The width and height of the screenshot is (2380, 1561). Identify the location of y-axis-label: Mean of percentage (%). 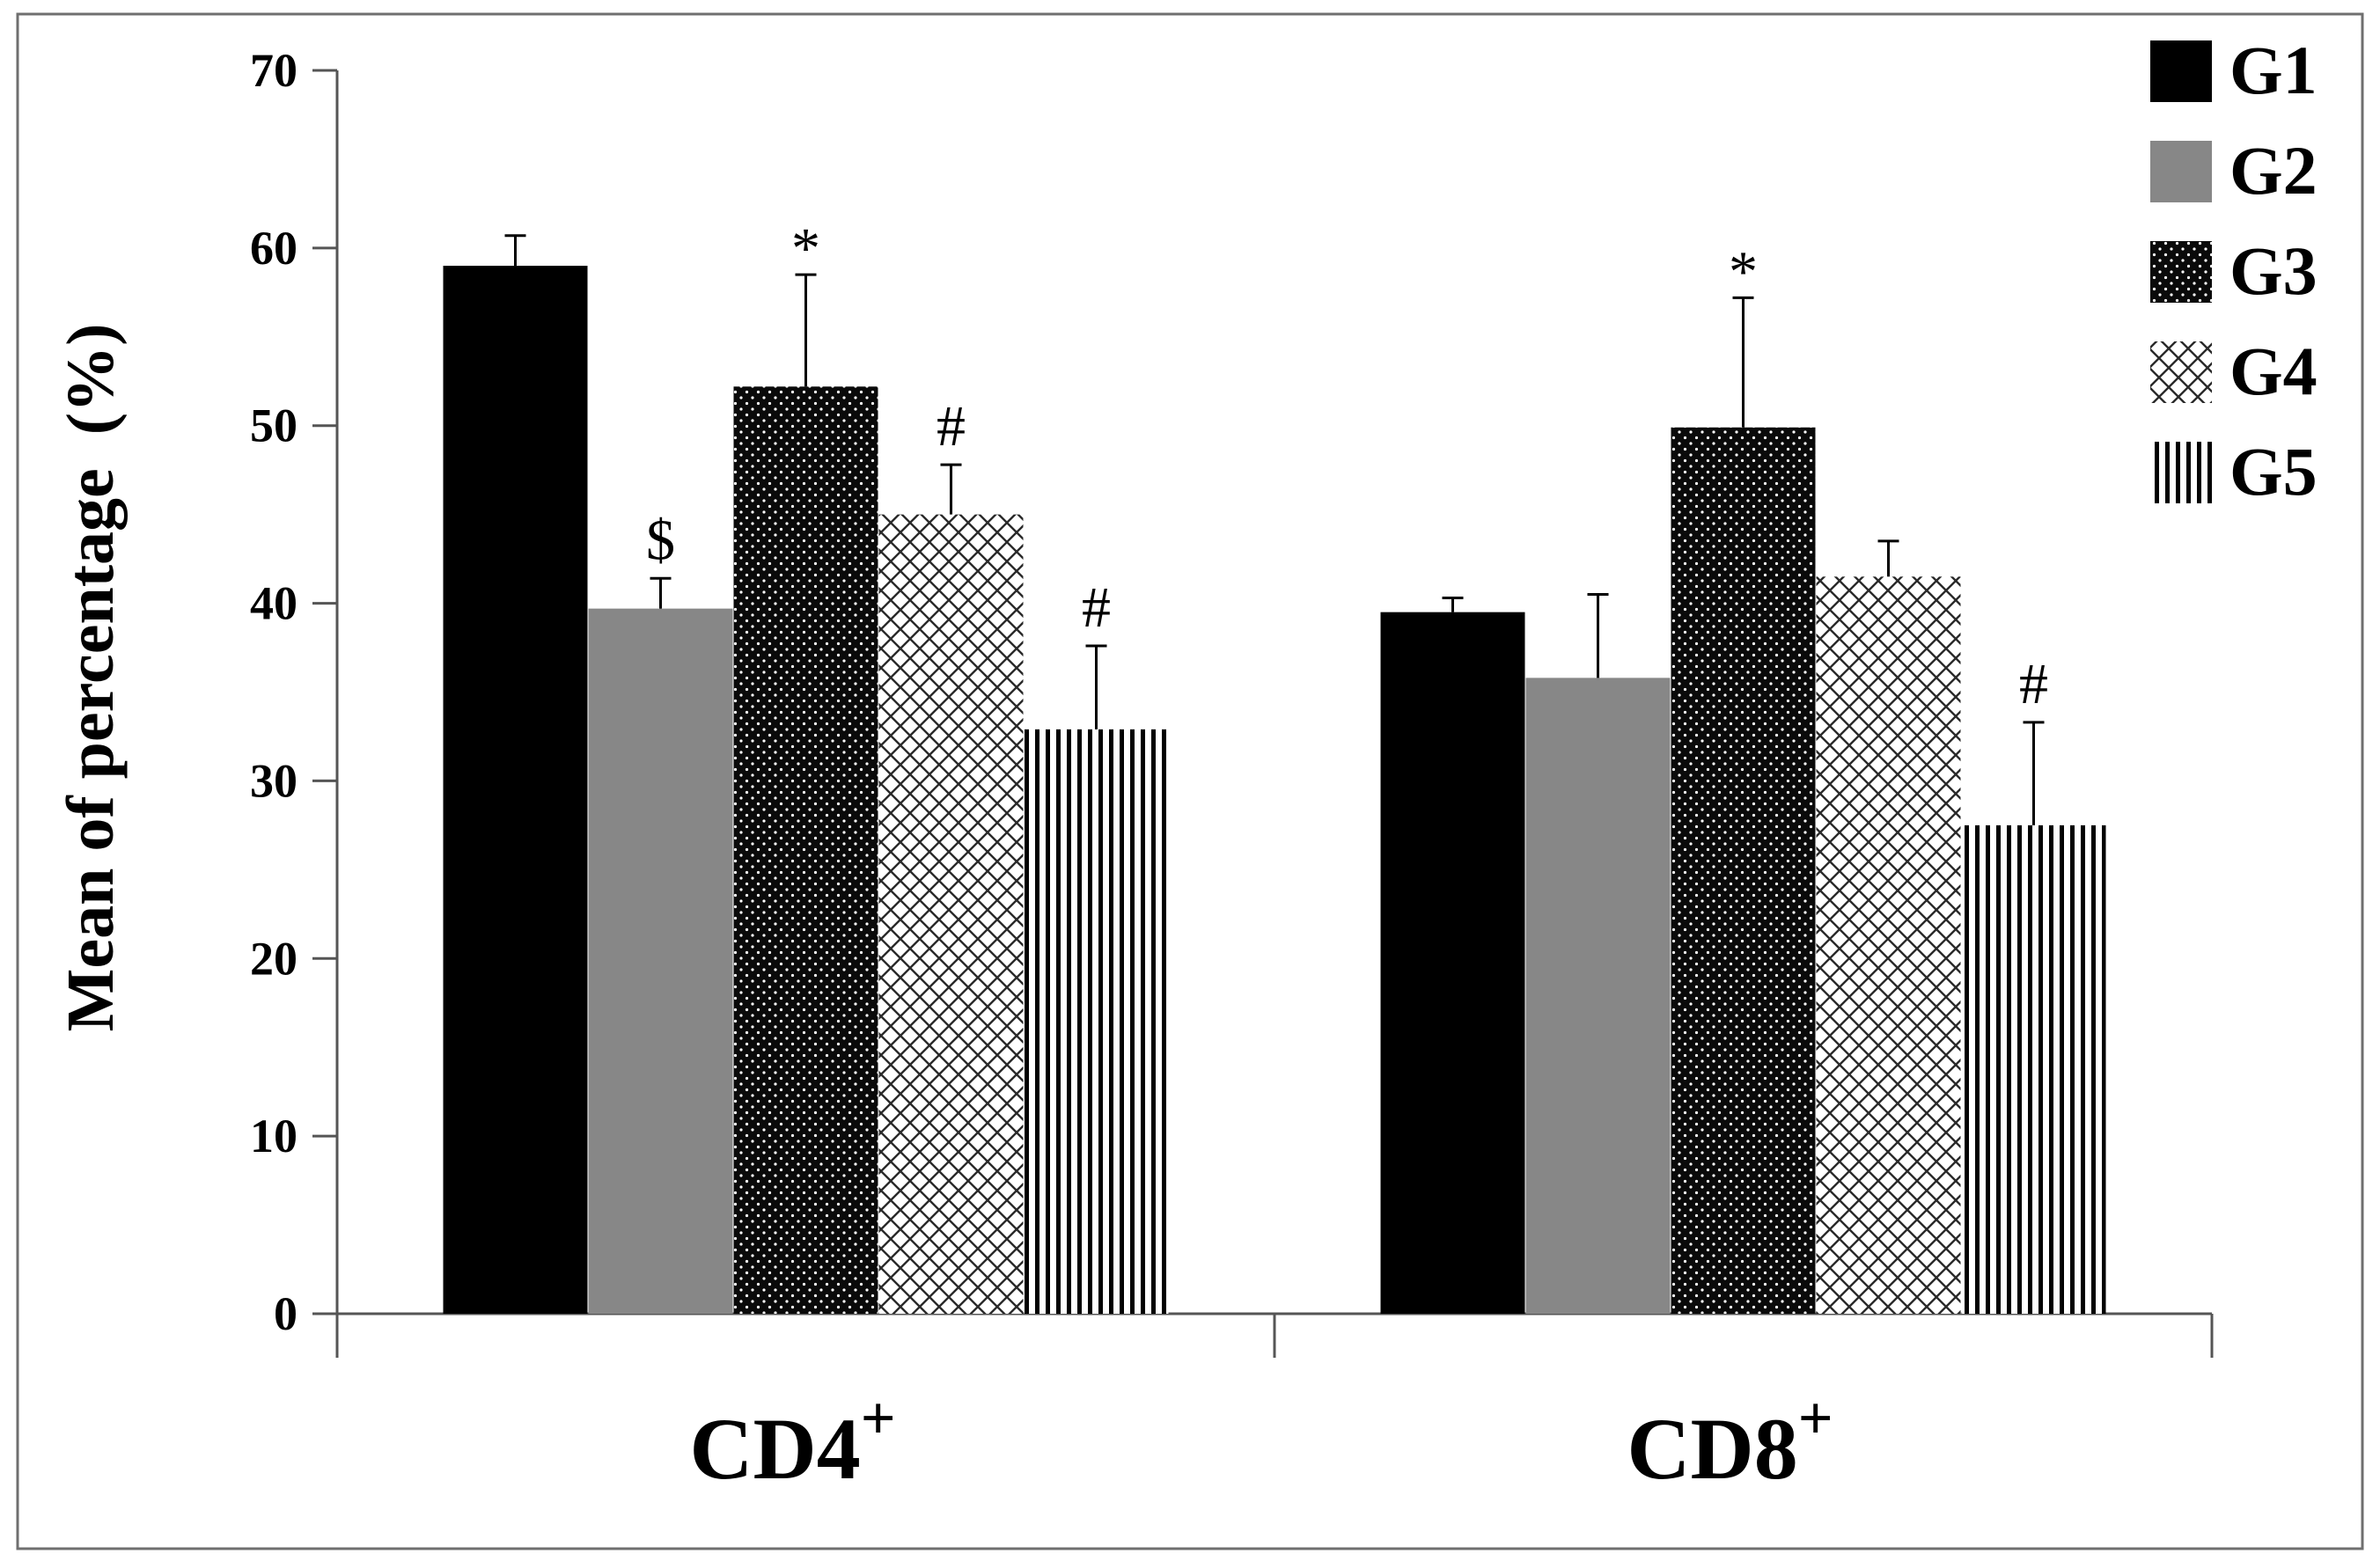
(91, 678).